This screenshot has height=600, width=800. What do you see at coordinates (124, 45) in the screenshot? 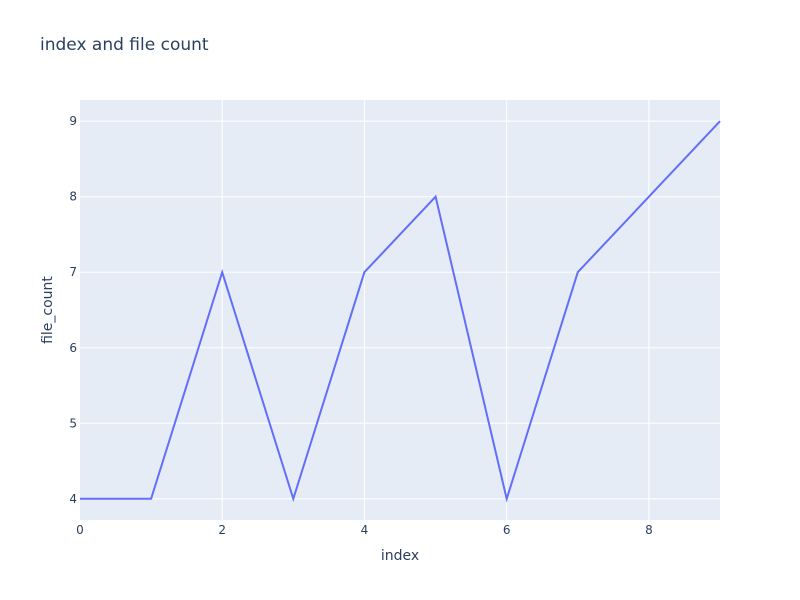
I see `chart-title: index and file count` at bounding box center [124, 45].